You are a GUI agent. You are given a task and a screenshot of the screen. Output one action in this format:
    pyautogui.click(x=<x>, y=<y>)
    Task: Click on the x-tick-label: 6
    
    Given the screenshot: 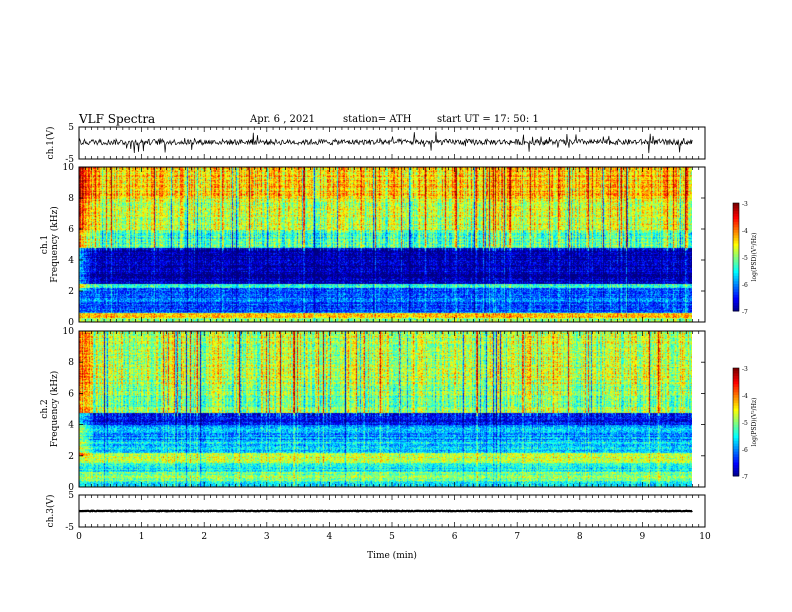 What is the action you would take?
    pyautogui.click(x=455, y=537)
    